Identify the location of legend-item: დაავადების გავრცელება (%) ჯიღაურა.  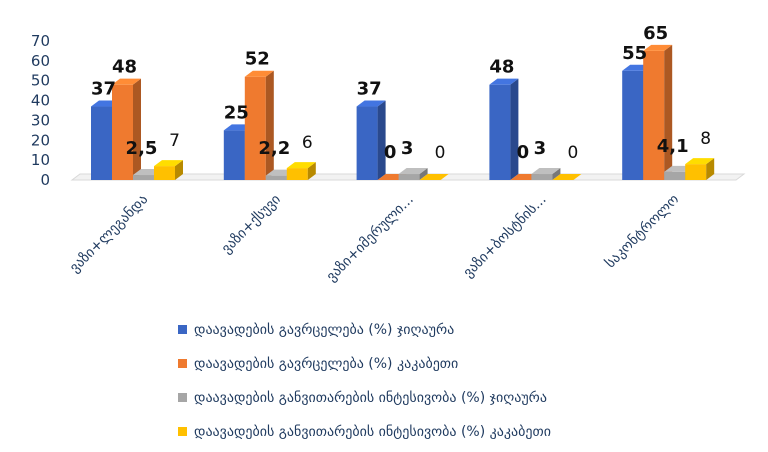
(316, 329).